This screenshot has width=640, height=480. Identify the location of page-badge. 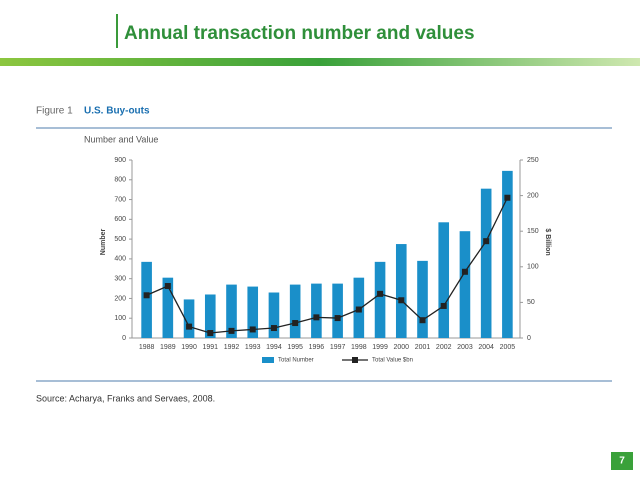
(622, 461).